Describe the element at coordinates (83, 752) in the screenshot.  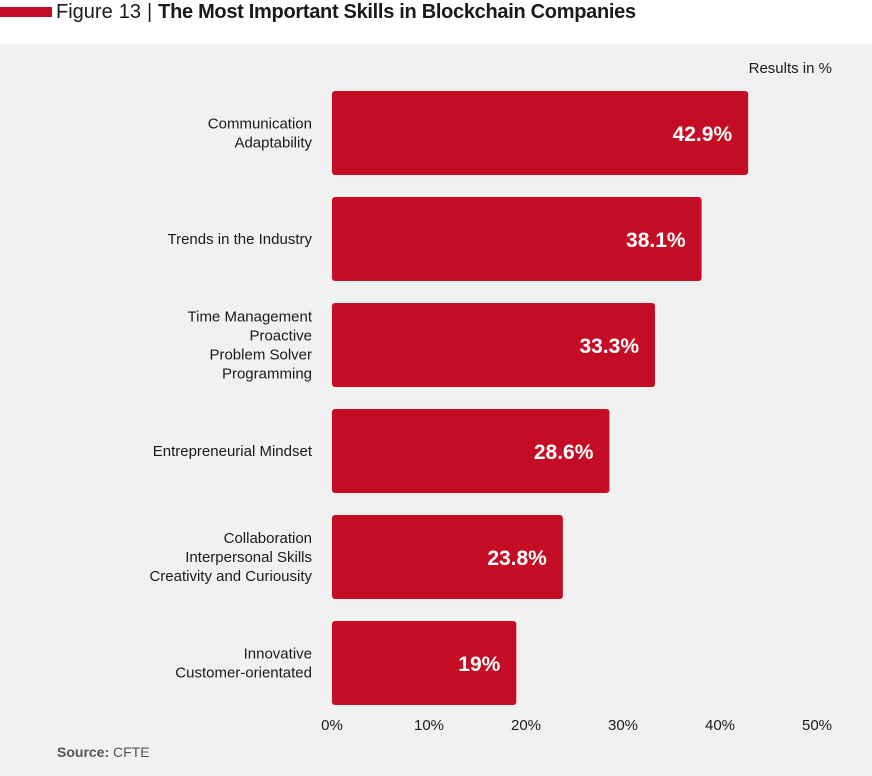
I see `source-label: Source:` at that location.